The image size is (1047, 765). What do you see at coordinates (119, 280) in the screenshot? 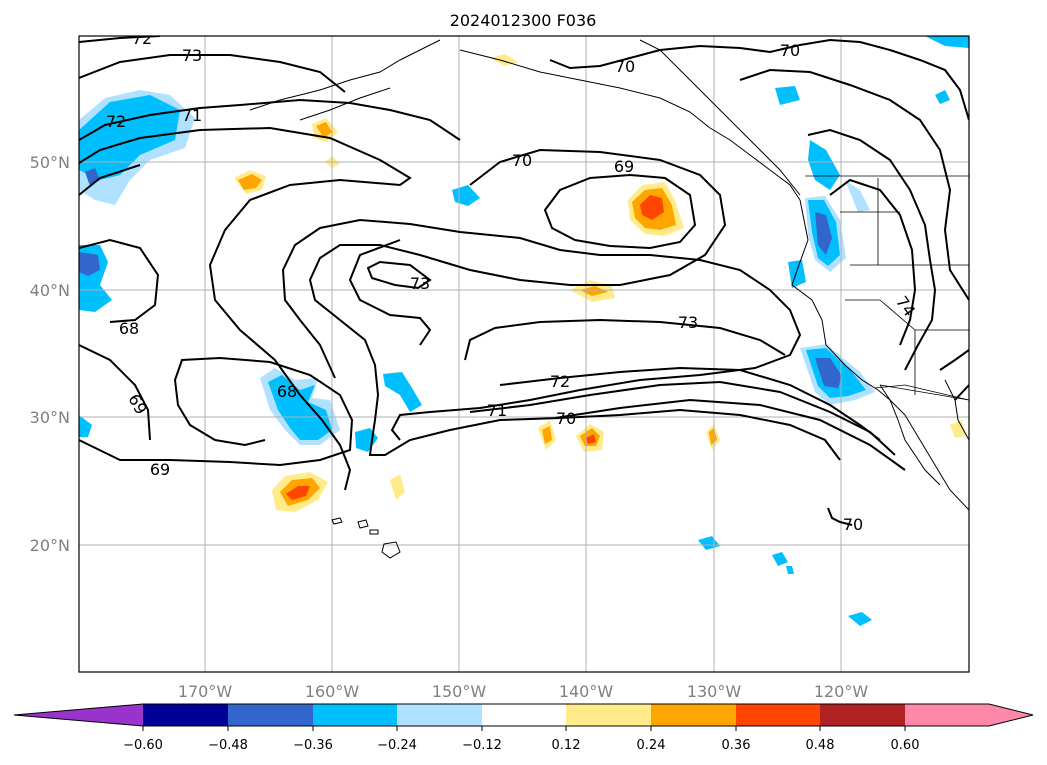
I see `contour-68-west` at bounding box center [119, 280].